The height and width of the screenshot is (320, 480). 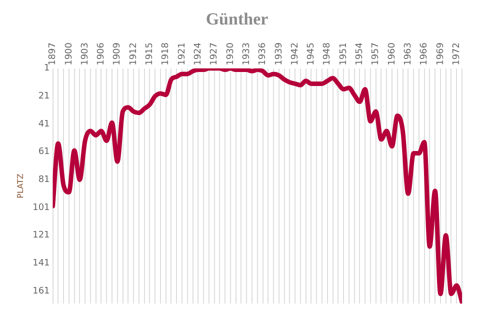 What do you see at coordinates (425, 54) in the screenshot?
I see `x-tick-label: 1966` at bounding box center [425, 54].